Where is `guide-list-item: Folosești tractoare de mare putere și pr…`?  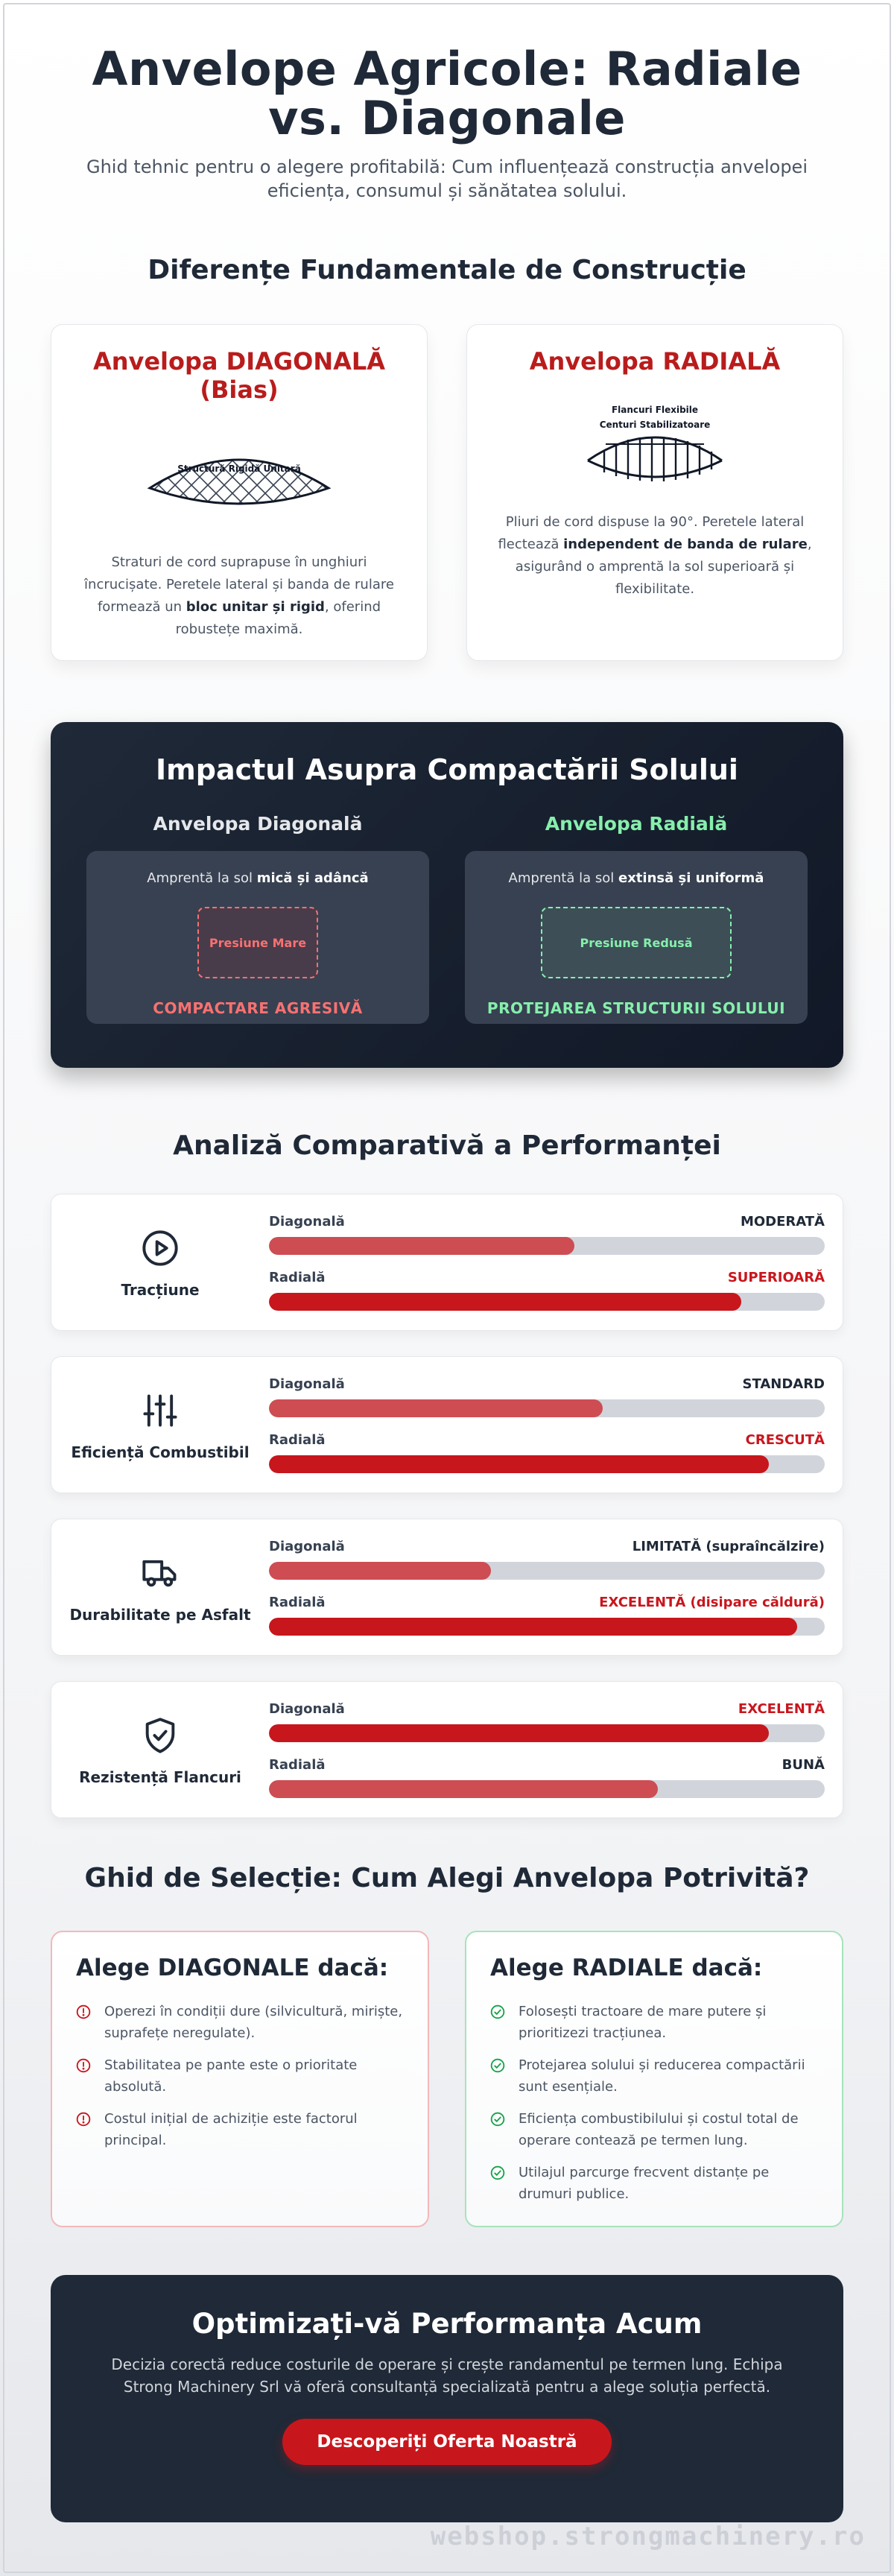
guide-list-item: Folosești tractoare de mare putere și pr… is located at coordinates (654, 2022).